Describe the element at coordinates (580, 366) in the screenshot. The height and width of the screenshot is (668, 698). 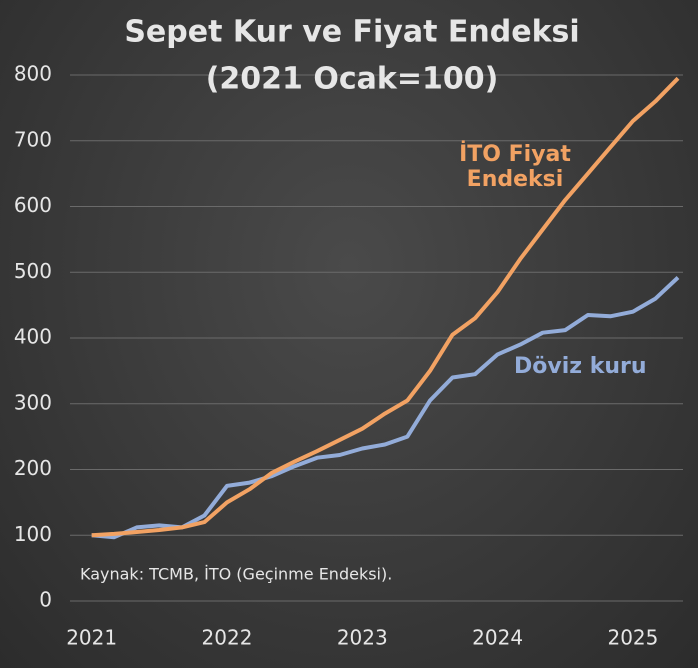
I see `series-label: Döviz kuru` at that location.